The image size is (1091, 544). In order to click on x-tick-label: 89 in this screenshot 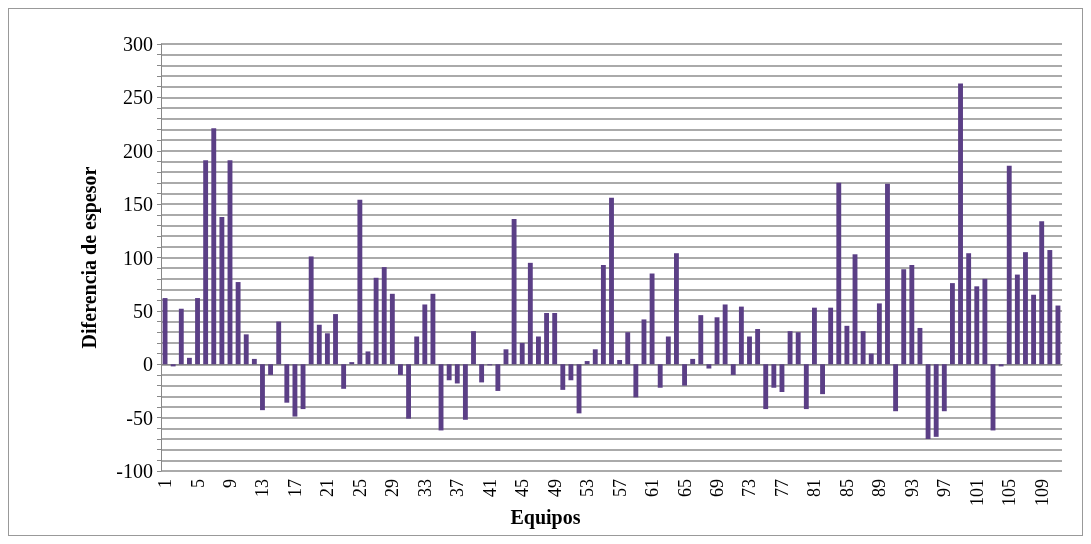, I will do `click(879, 488)`.